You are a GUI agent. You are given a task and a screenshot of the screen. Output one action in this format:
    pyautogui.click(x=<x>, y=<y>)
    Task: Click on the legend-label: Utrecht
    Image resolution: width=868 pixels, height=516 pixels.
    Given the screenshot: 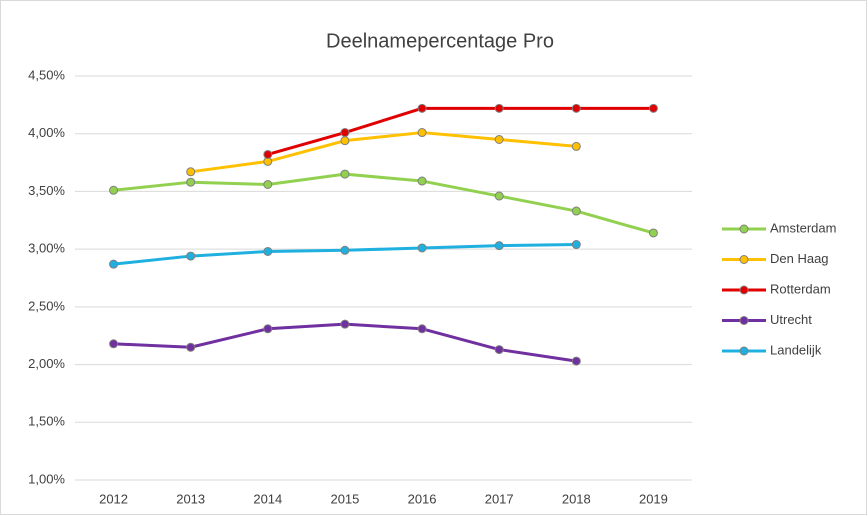 What is the action you would take?
    pyautogui.click(x=791, y=319)
    